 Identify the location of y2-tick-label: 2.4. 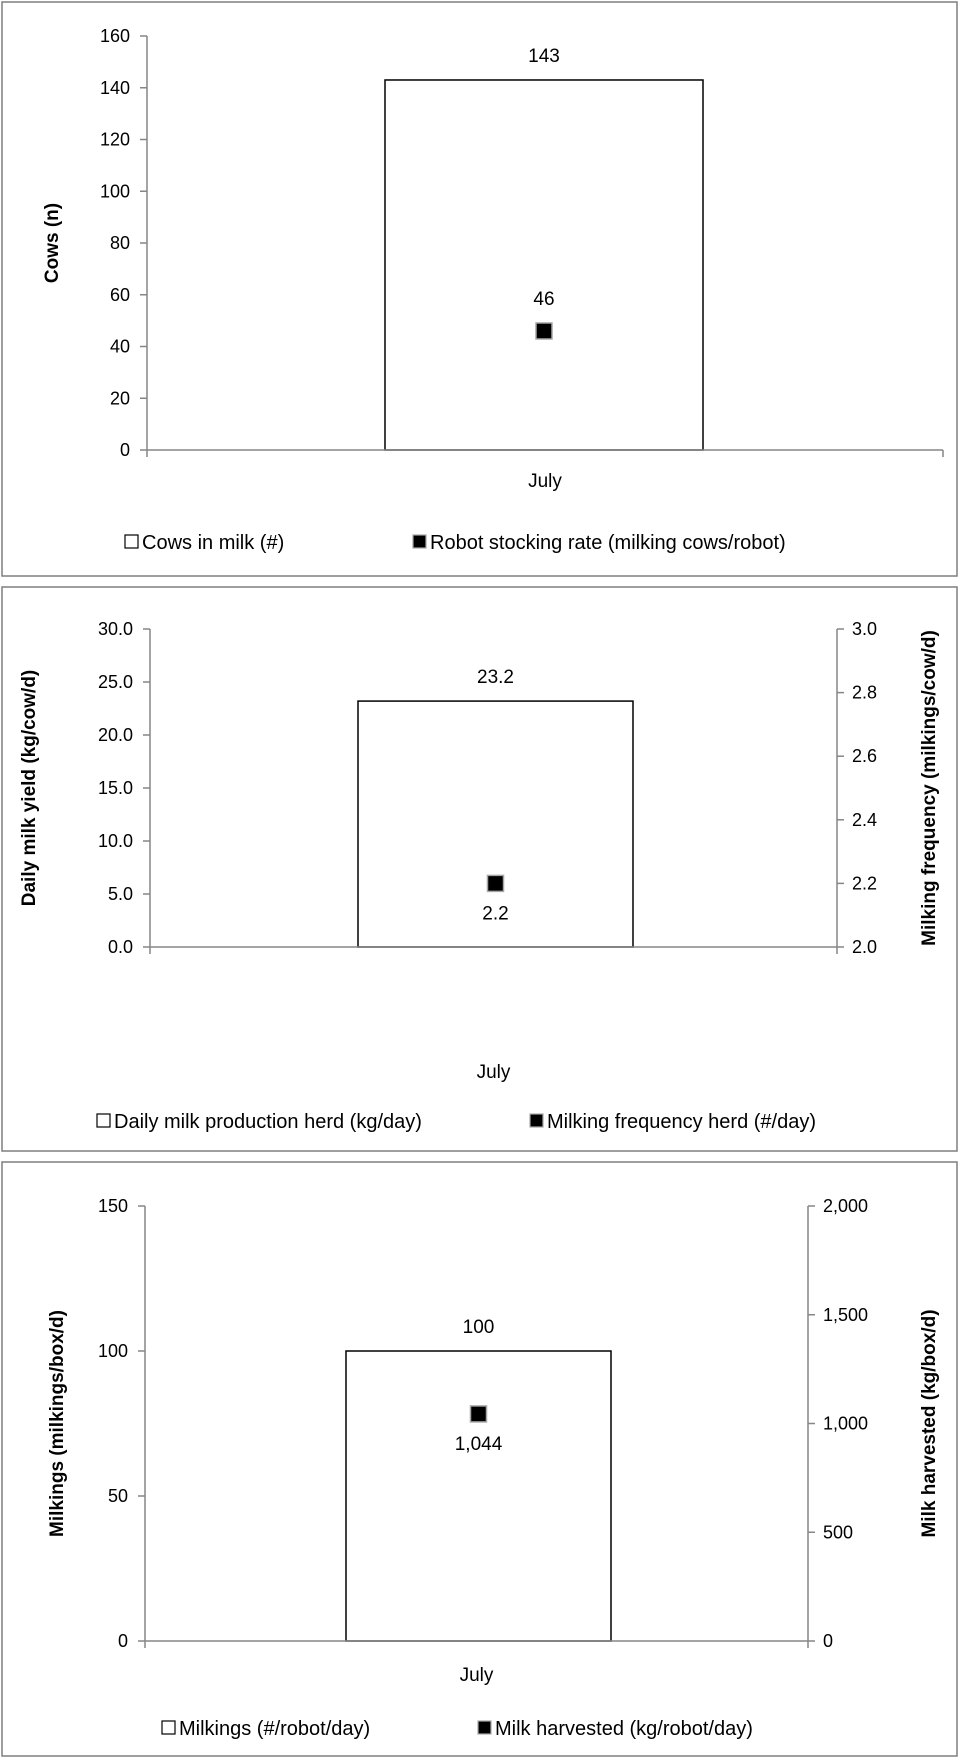
(864, 820).